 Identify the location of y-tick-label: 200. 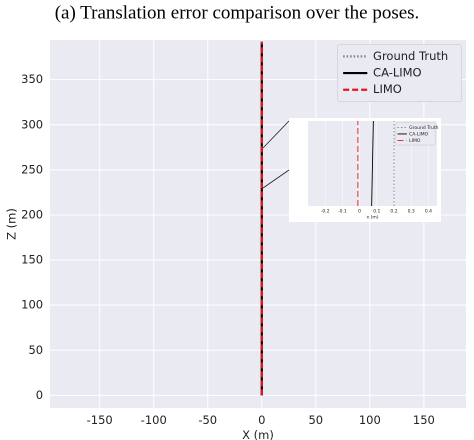
(32, 214).